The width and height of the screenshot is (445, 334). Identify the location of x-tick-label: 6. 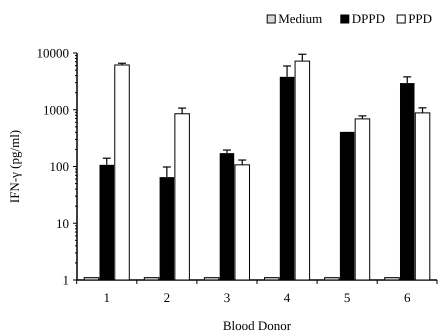
(407, 297).